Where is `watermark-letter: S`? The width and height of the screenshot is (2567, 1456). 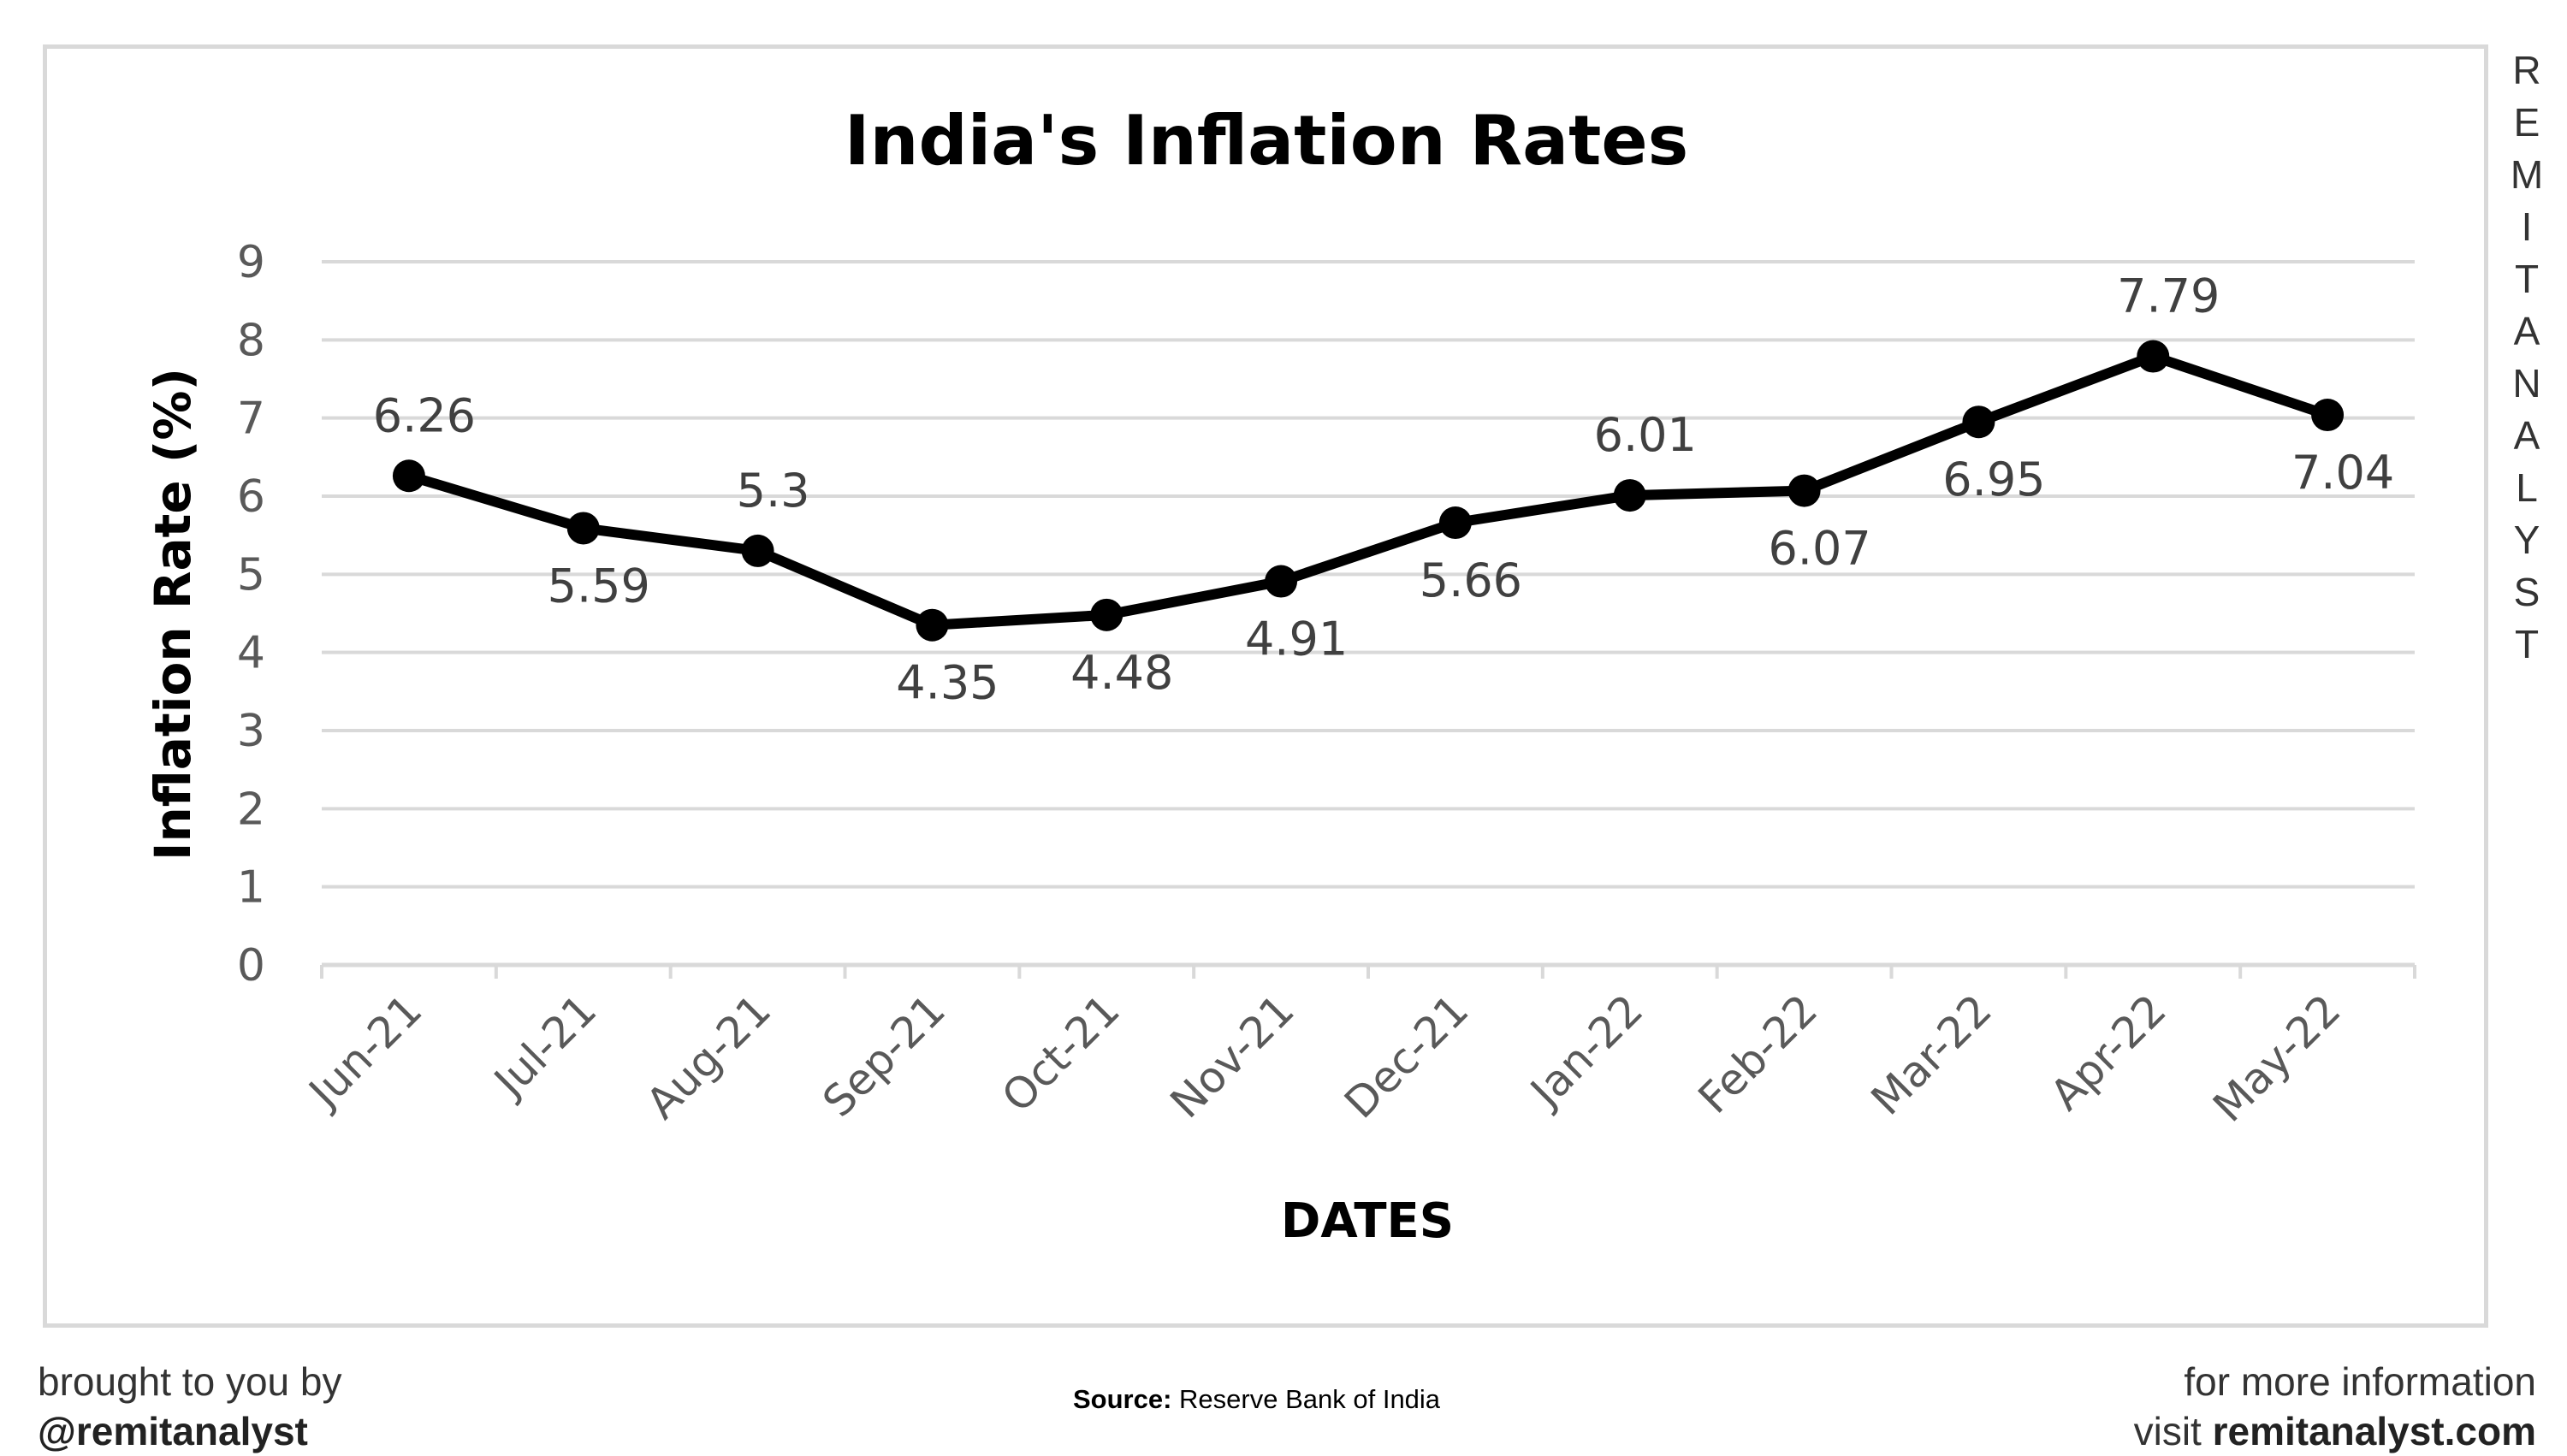 watermark-letter: S is located at coordinates (2526, 592).